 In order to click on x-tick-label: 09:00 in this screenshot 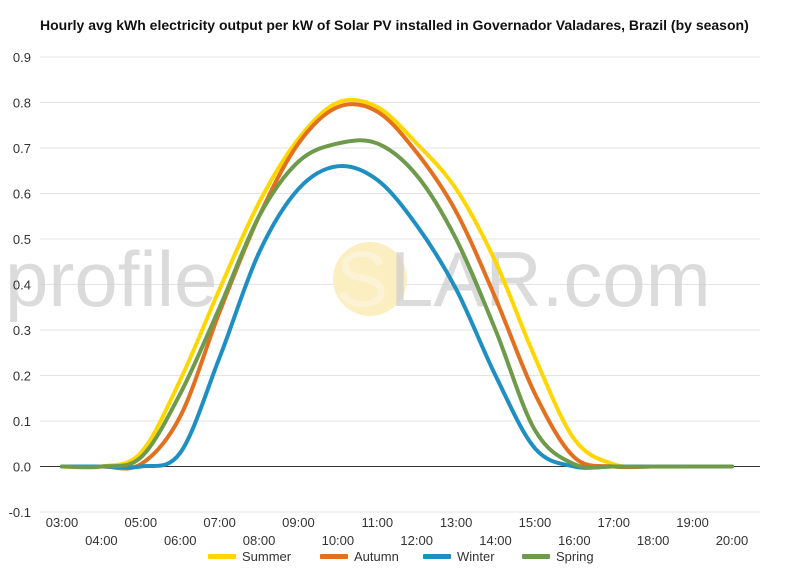, I will do `click(298, 522)`.